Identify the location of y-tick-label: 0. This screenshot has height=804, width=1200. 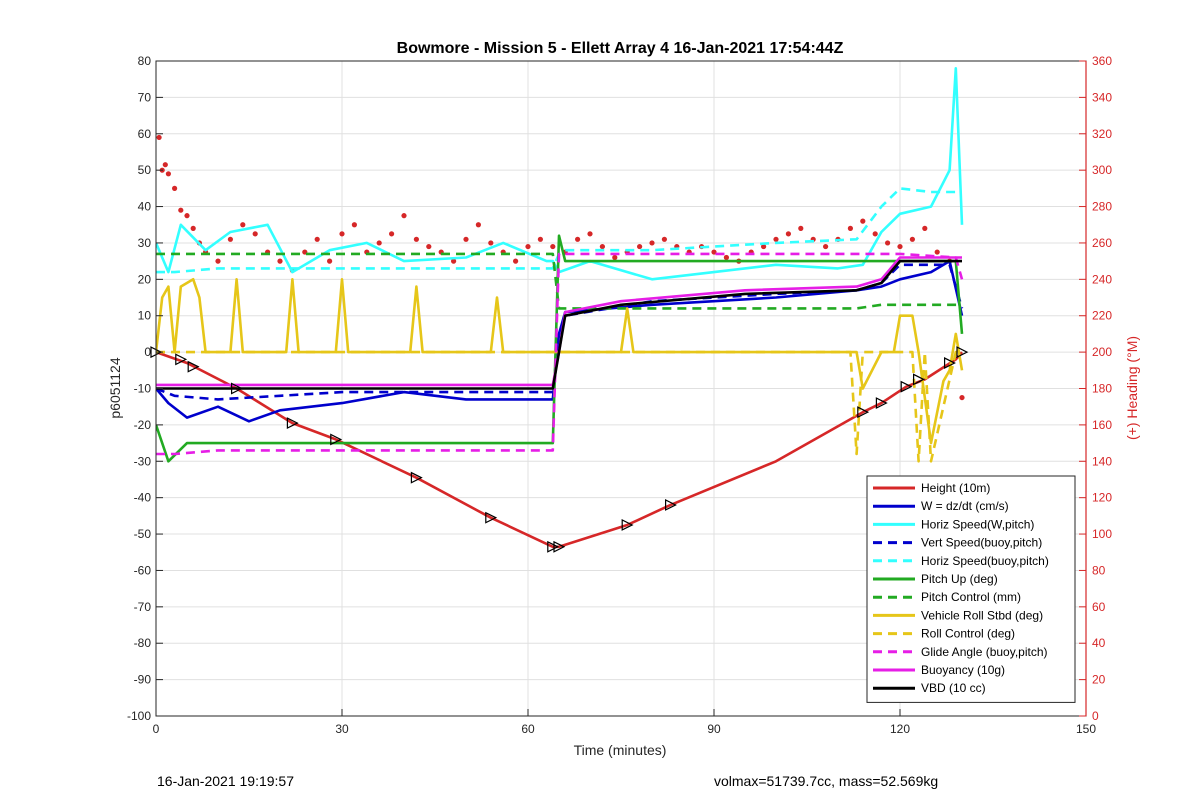
(147, 352).